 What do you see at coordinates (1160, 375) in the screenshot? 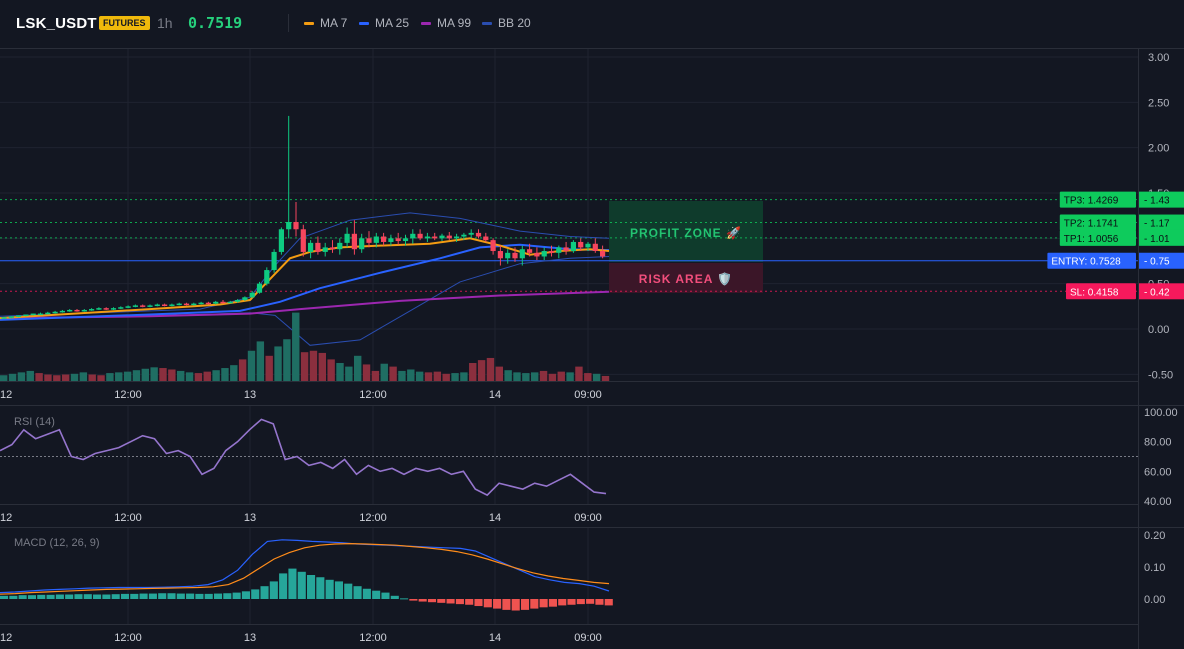
I see `price-tick-label: -0.50` at bounding box center [1160, 375].